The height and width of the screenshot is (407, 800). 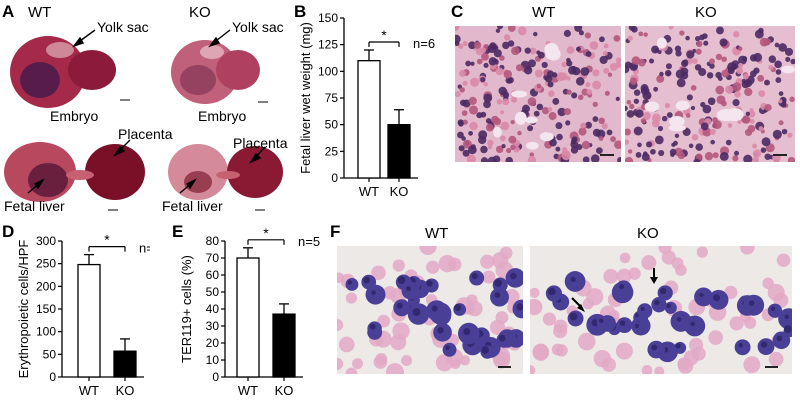 What do you see at coordinates (46, 332) in the screenshot?
I see `chart-d-y-tick-label: 100` at bounding box center [46, 332].